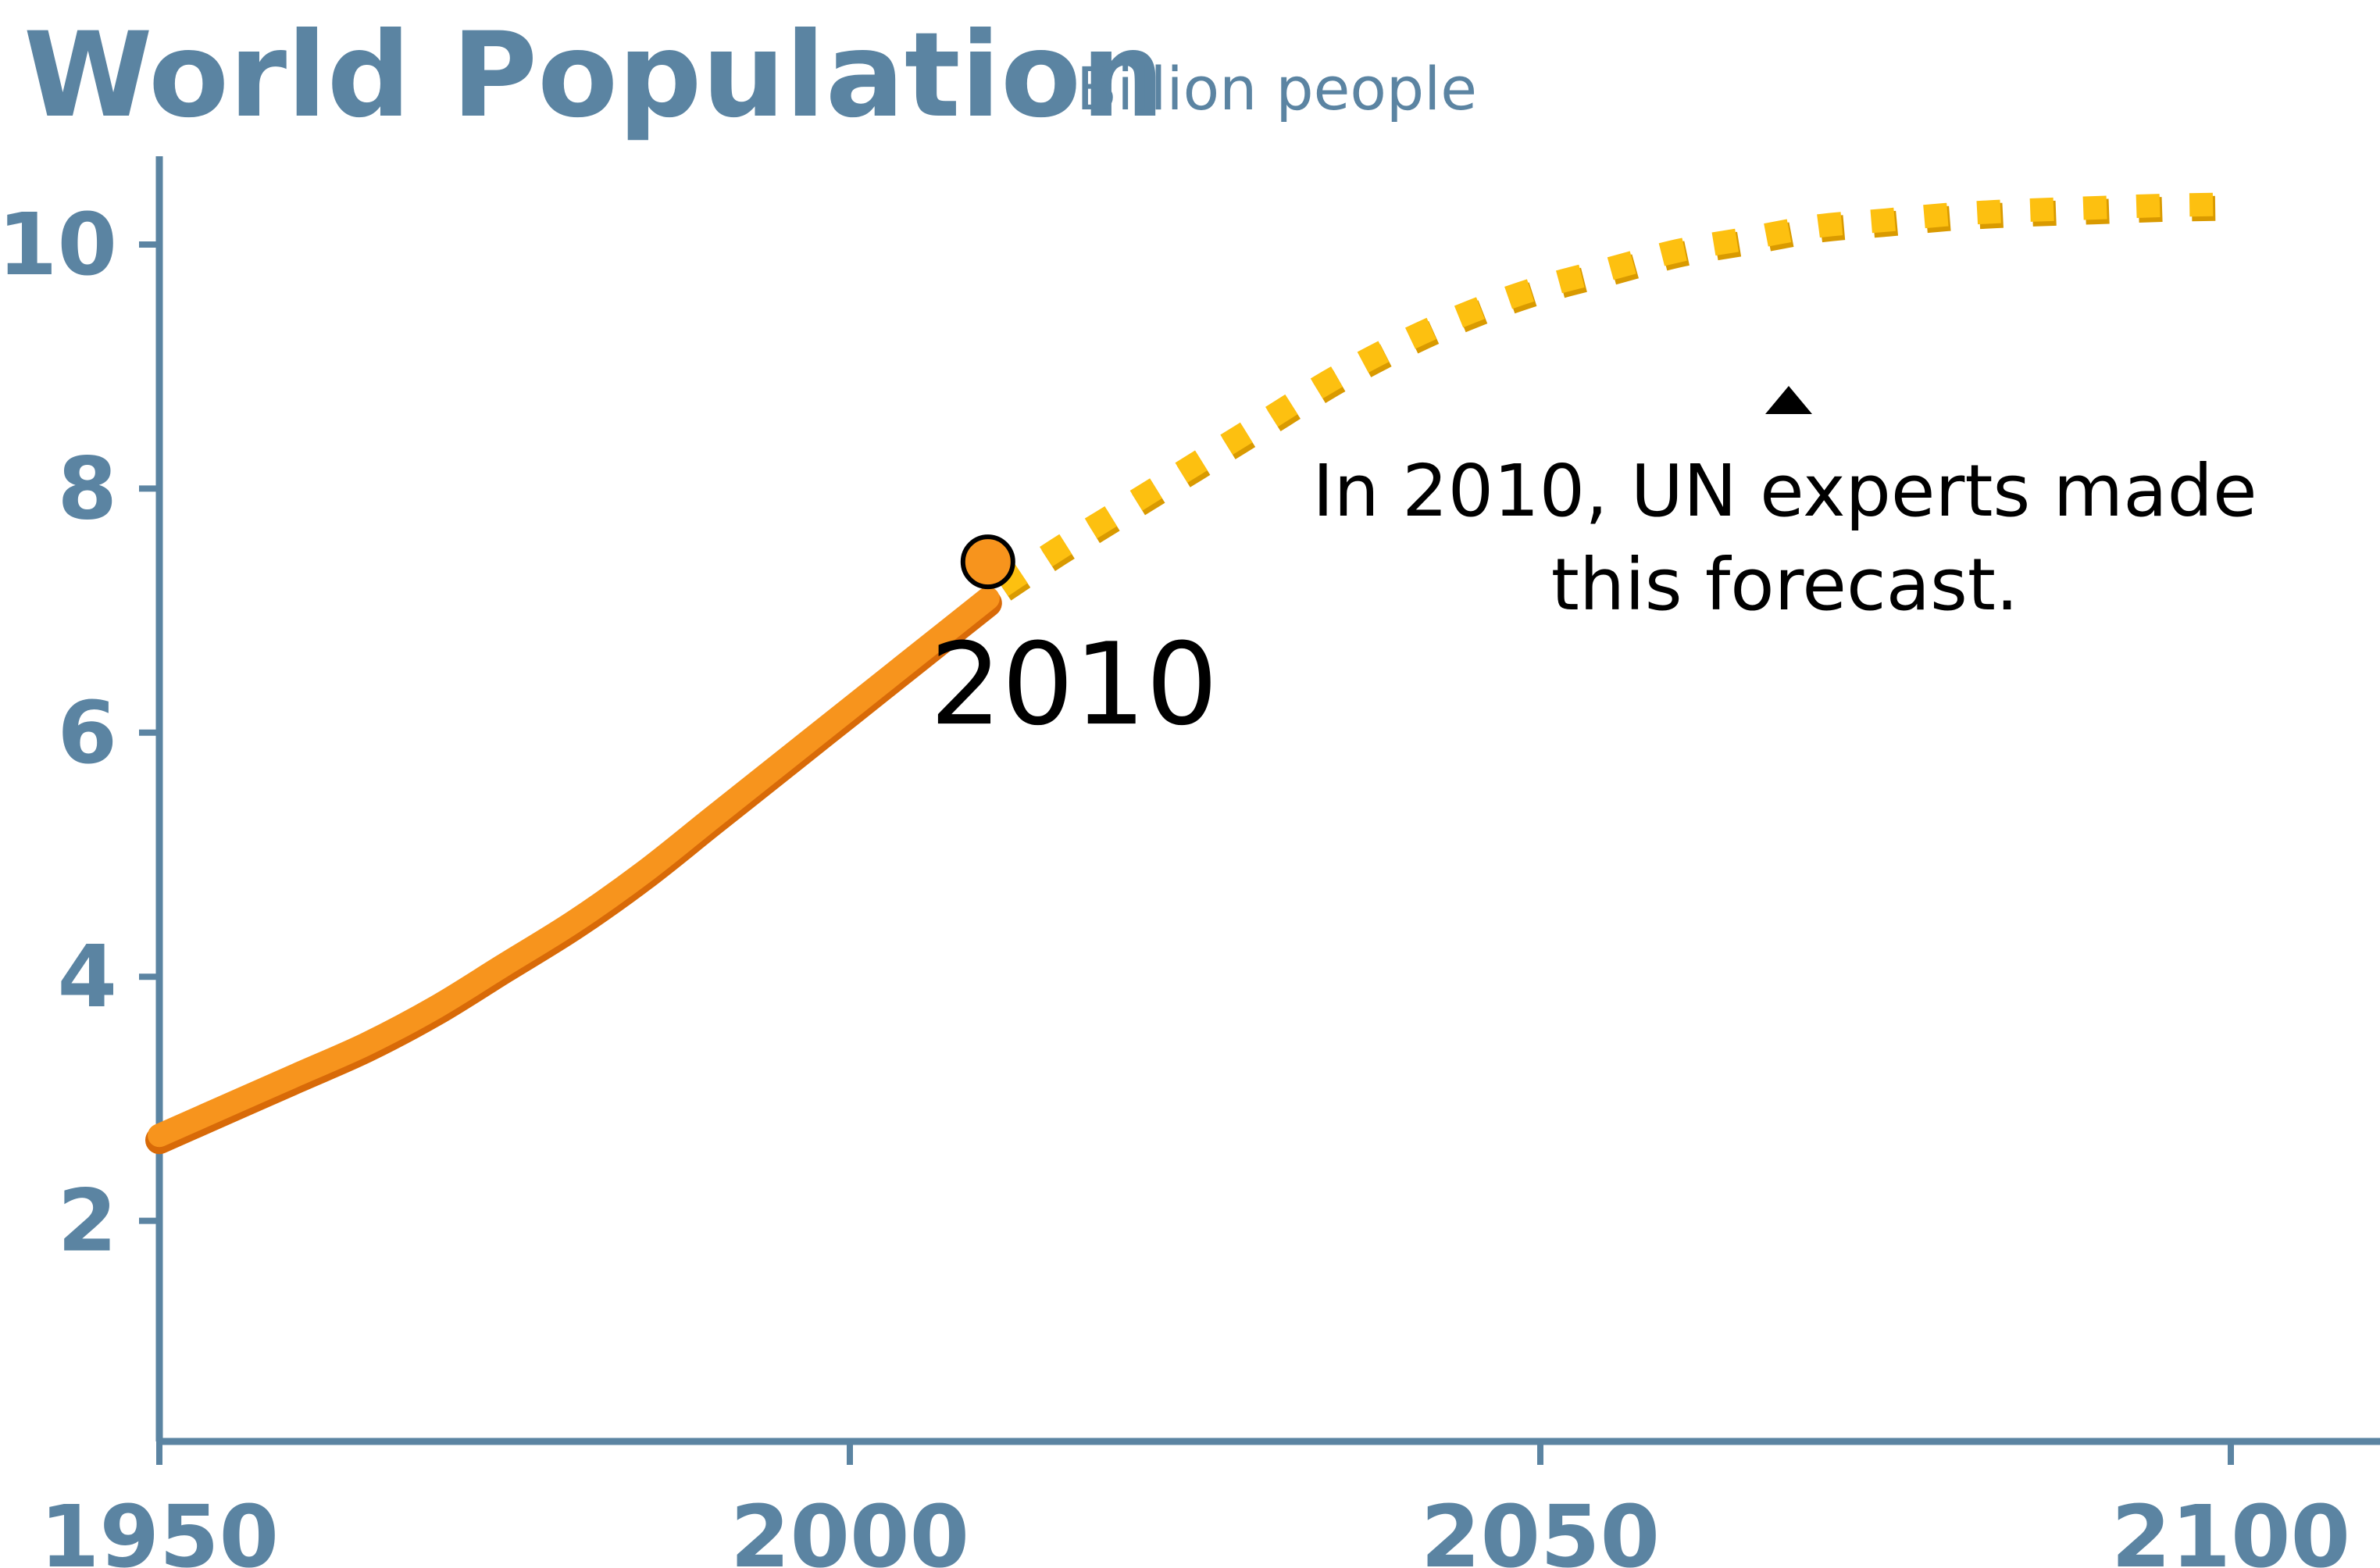  Describe the element at coordinates (58, 245) in the screenshot. I see `y-tick-label: 10` at that location.